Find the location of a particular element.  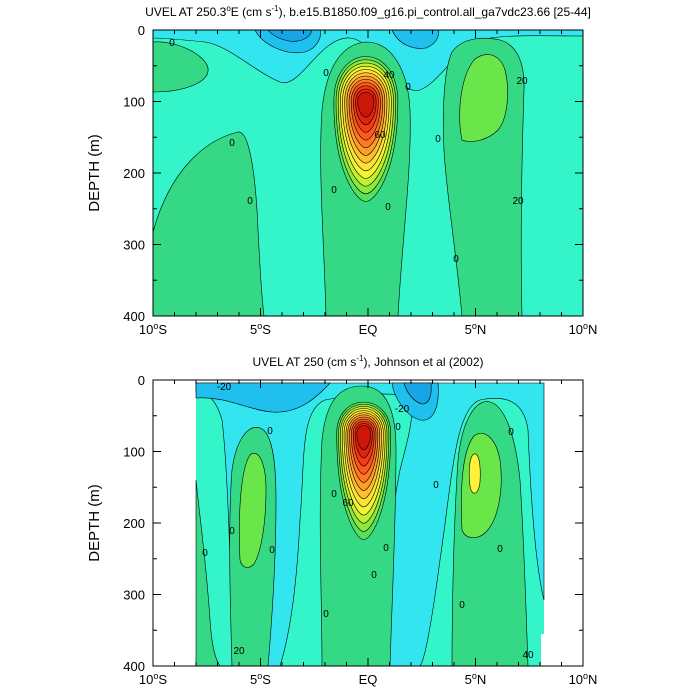

top-surface-blue-right is located at coordinates (415, 39).